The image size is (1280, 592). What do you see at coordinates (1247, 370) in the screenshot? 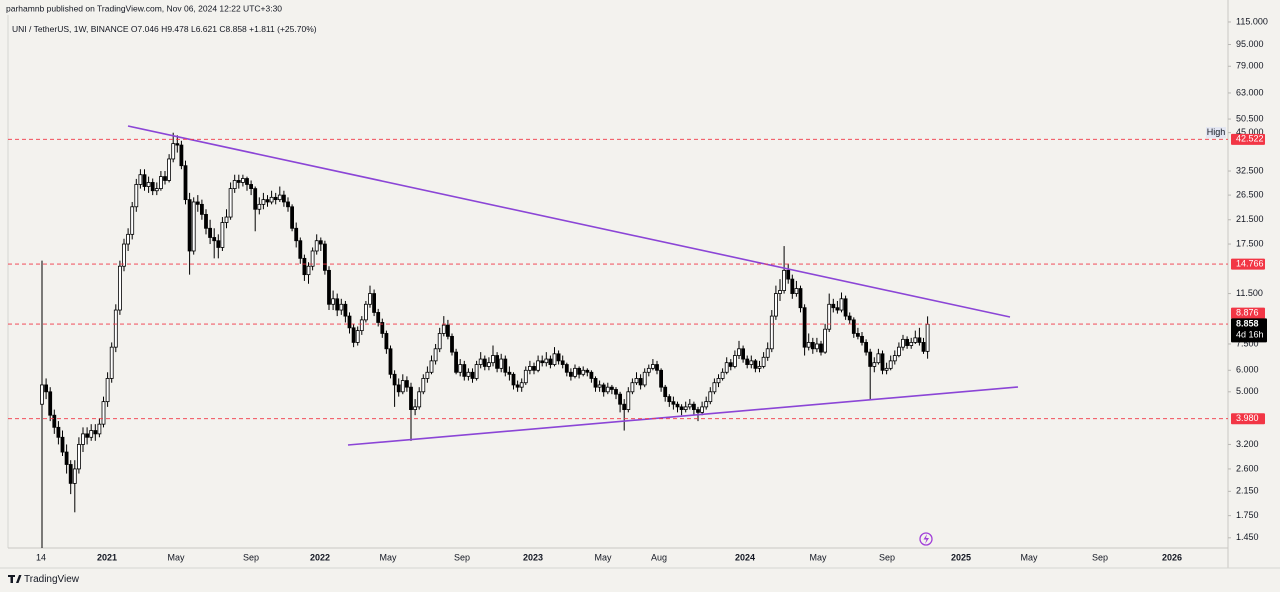
I see `y-tick-label: 6.000` at bounding box center [1247, 370].